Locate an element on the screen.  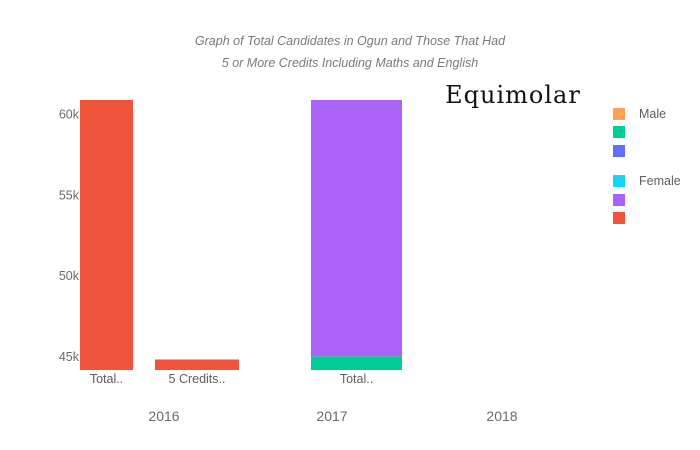
y-tick-label: 45k is located at coordinates (69, 357).